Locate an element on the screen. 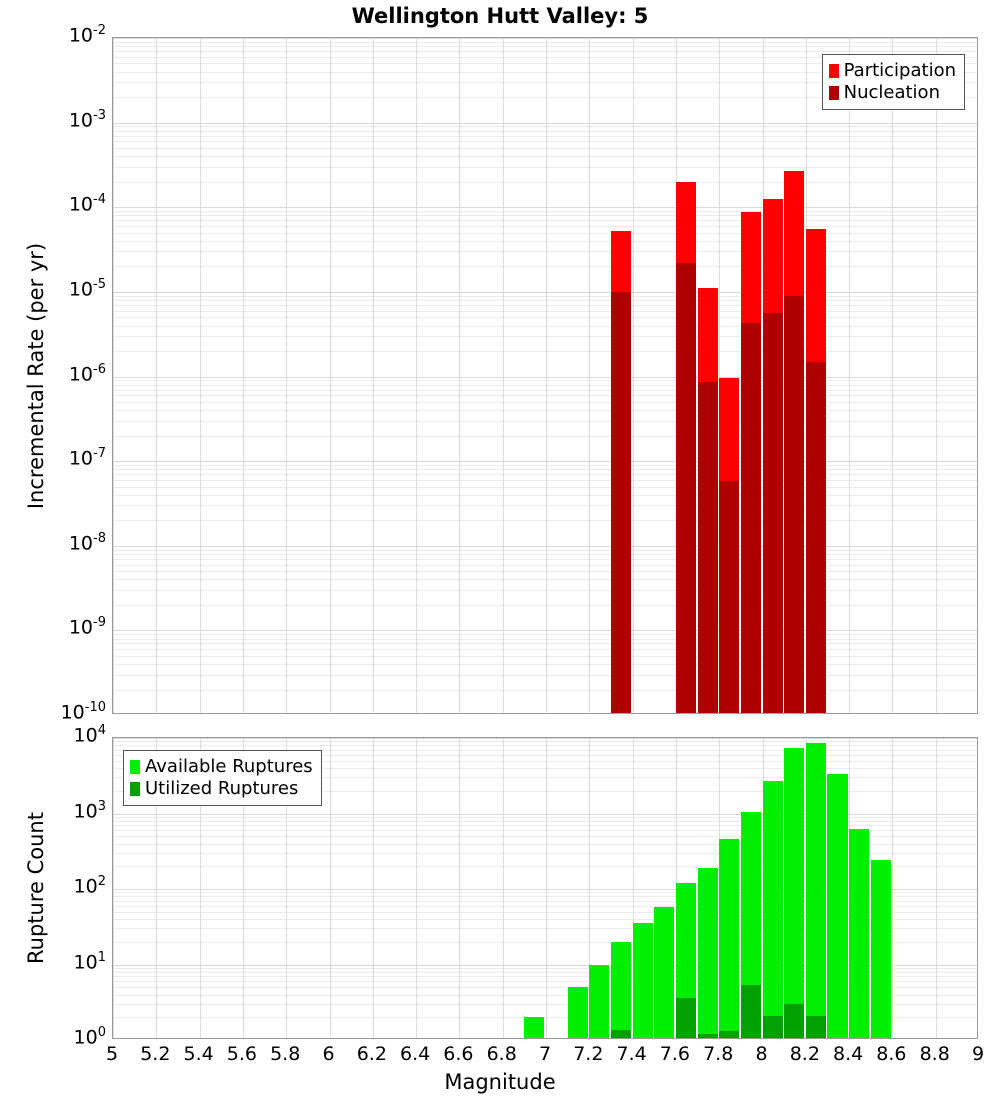  x-tick-label: 7.4 is located at coordinates (631, 1054).